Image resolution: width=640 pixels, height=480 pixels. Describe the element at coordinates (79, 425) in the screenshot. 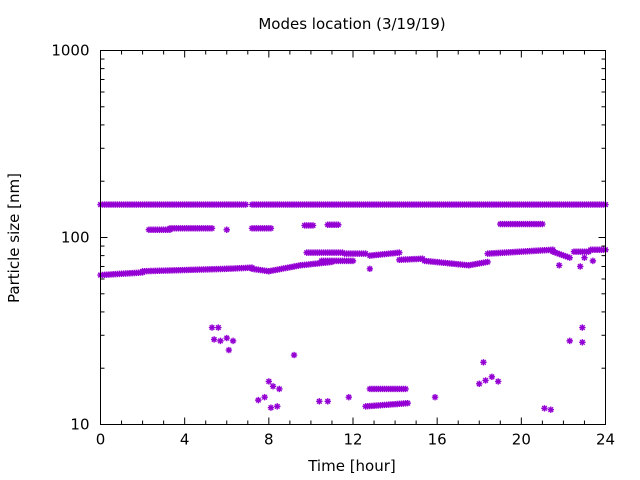

I see `y-tick-label: 10` at that location.